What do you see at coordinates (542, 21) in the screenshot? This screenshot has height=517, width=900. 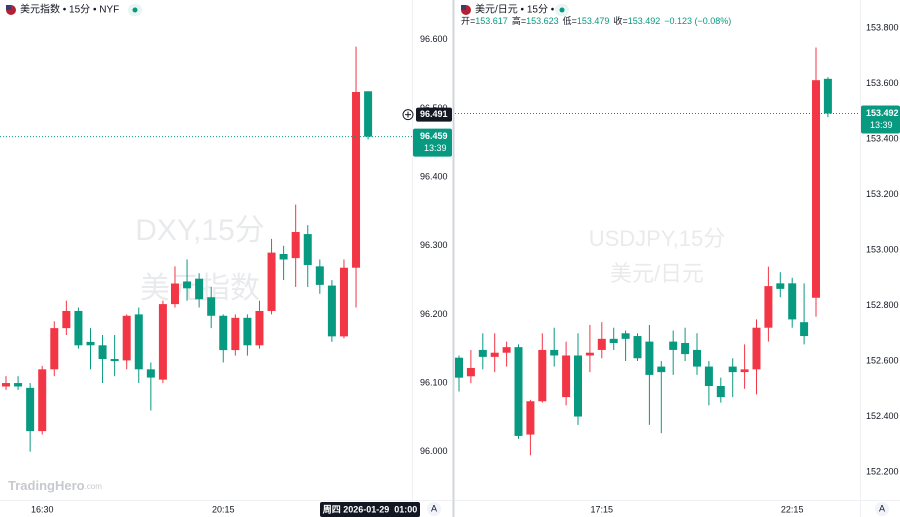 I see `ohlc-value: 153.623` at bounding box center [542, 21].